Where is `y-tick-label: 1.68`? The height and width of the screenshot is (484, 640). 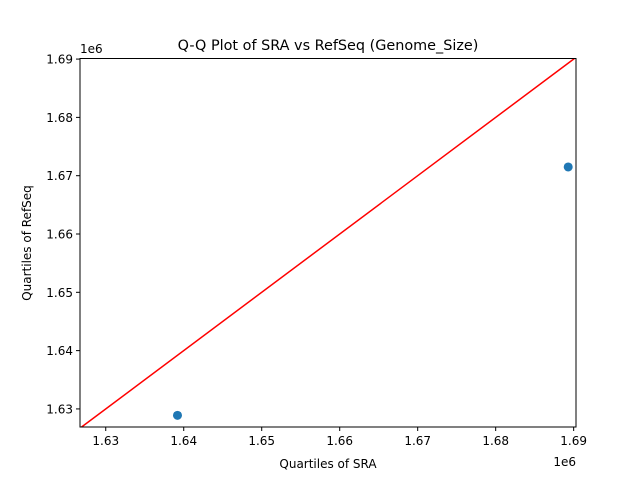
y-tick-label: 1.68 is located at coordinates (59, 118).